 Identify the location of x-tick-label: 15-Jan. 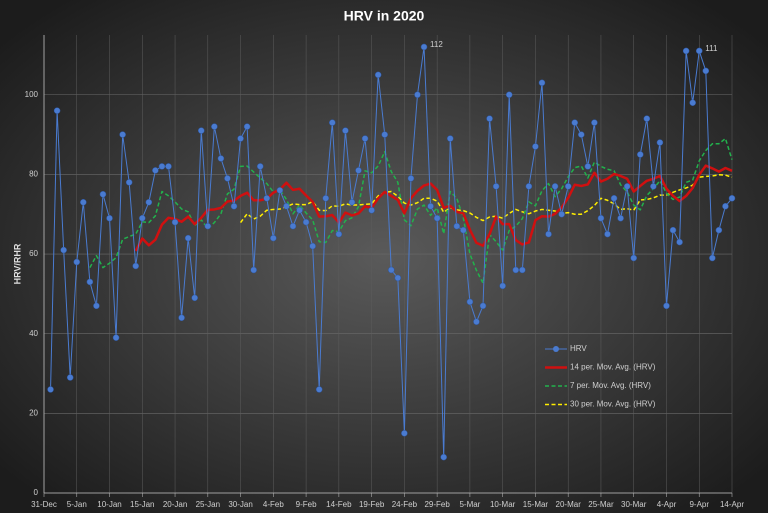
(142, 504).